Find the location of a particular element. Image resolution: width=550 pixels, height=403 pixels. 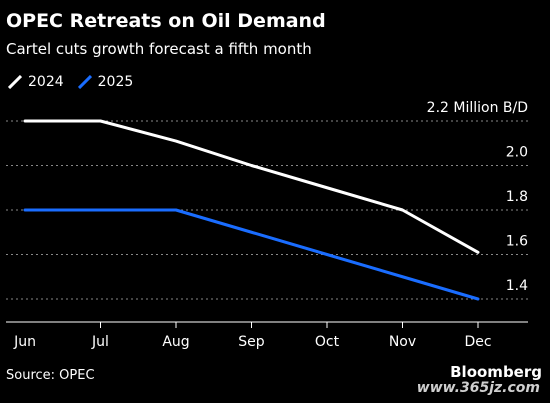

chart-title: OPEC Retreats on Oil Demand is located at coordinates (166, 21).